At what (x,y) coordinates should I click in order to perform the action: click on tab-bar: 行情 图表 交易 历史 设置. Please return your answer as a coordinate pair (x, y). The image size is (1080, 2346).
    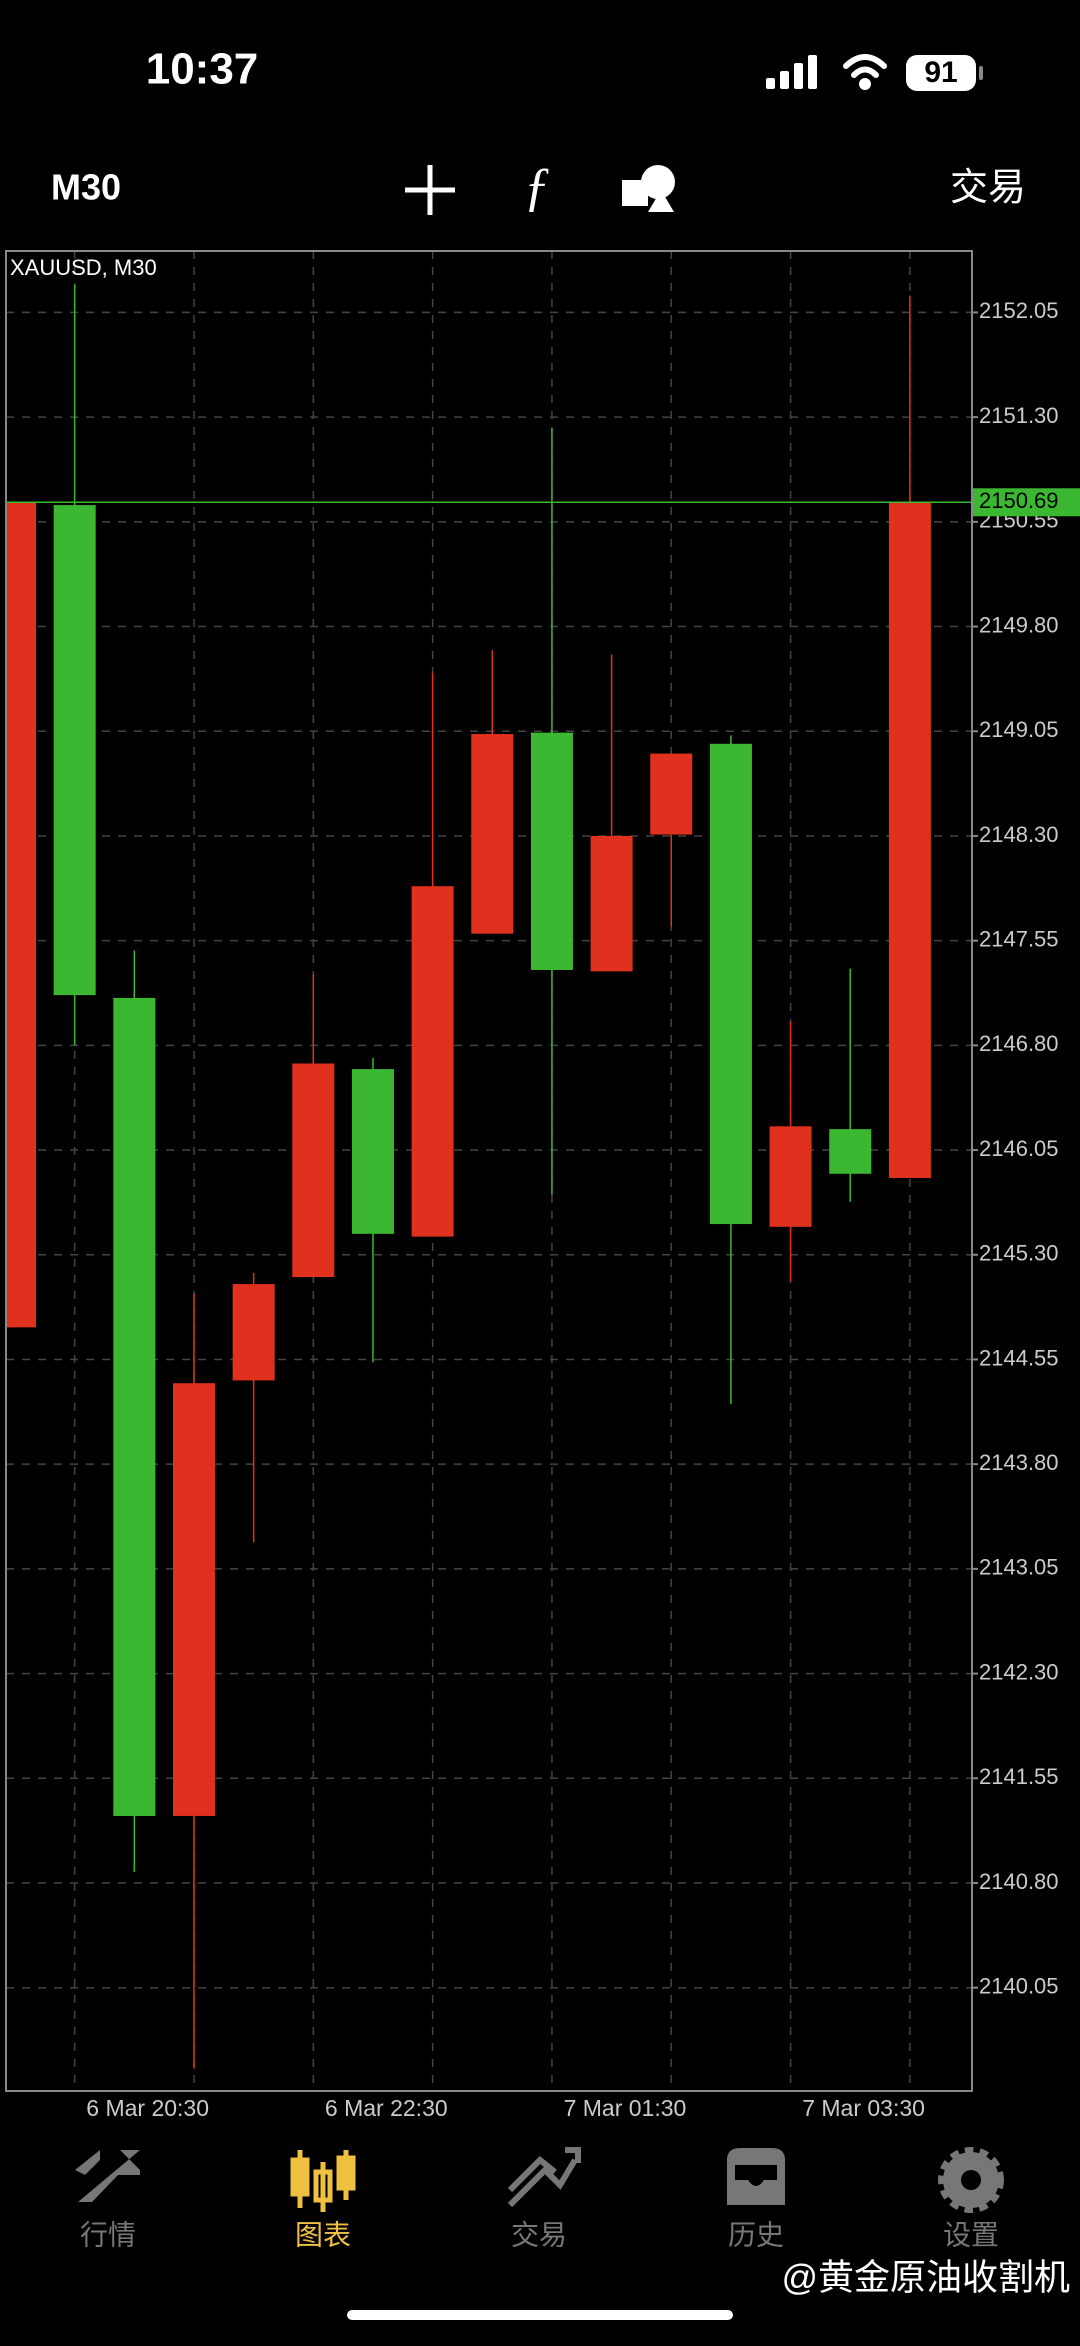
    Looking at the image, I should click on (539, 2198).